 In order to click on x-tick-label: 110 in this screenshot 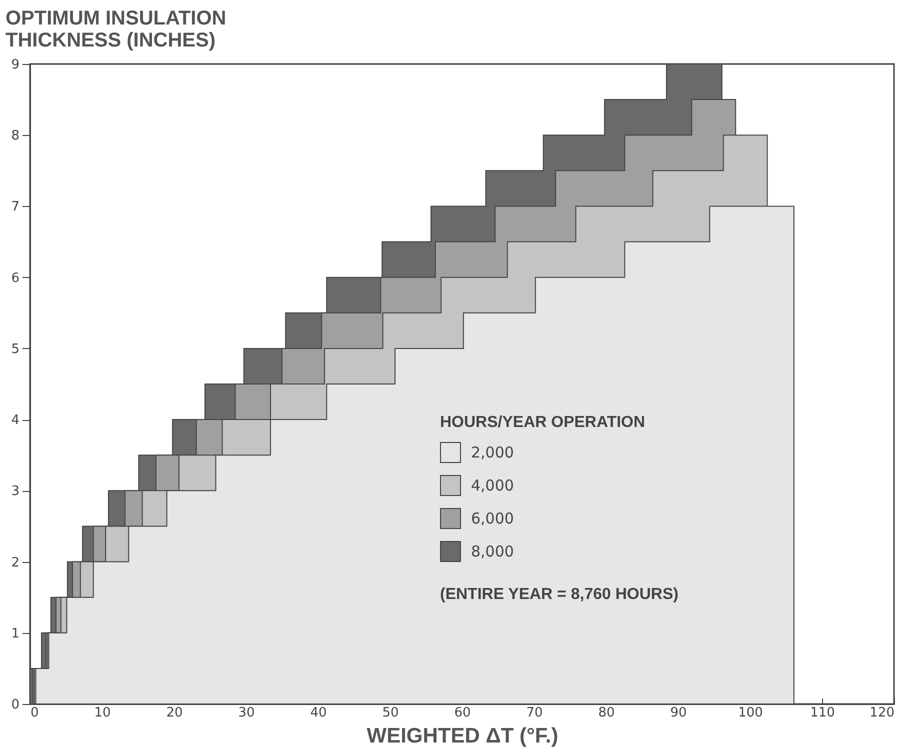, I will do `click(822, 713)`.